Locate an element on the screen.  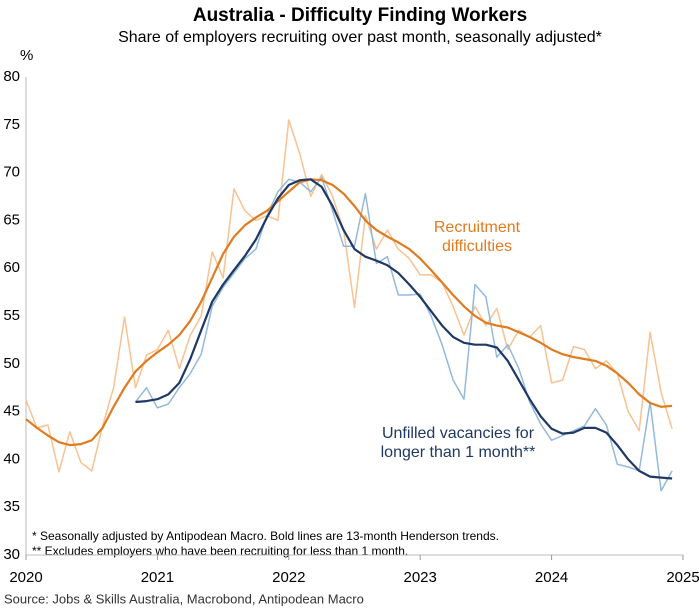
series-label: Recruitment is located at coordinates (477, 227).